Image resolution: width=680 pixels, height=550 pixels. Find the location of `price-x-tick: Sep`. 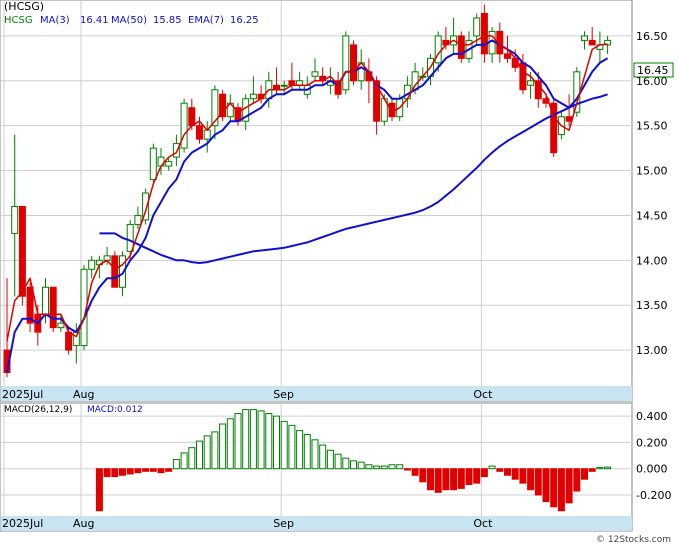

price-x-tick: Sep is located at coordinates (283, 394).